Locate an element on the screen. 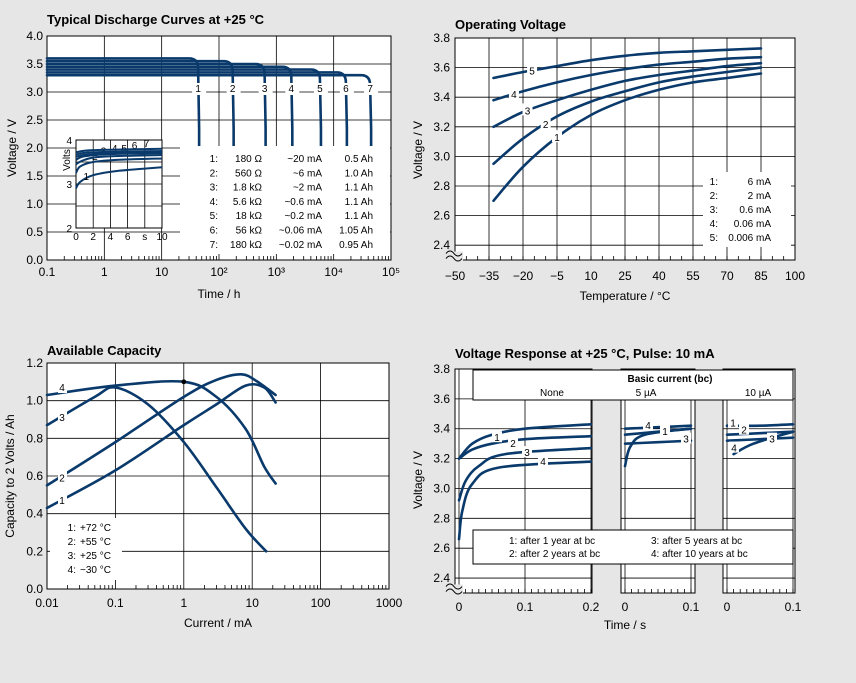  y-tick-label: 1.0 is located at coordinates (34, 401).